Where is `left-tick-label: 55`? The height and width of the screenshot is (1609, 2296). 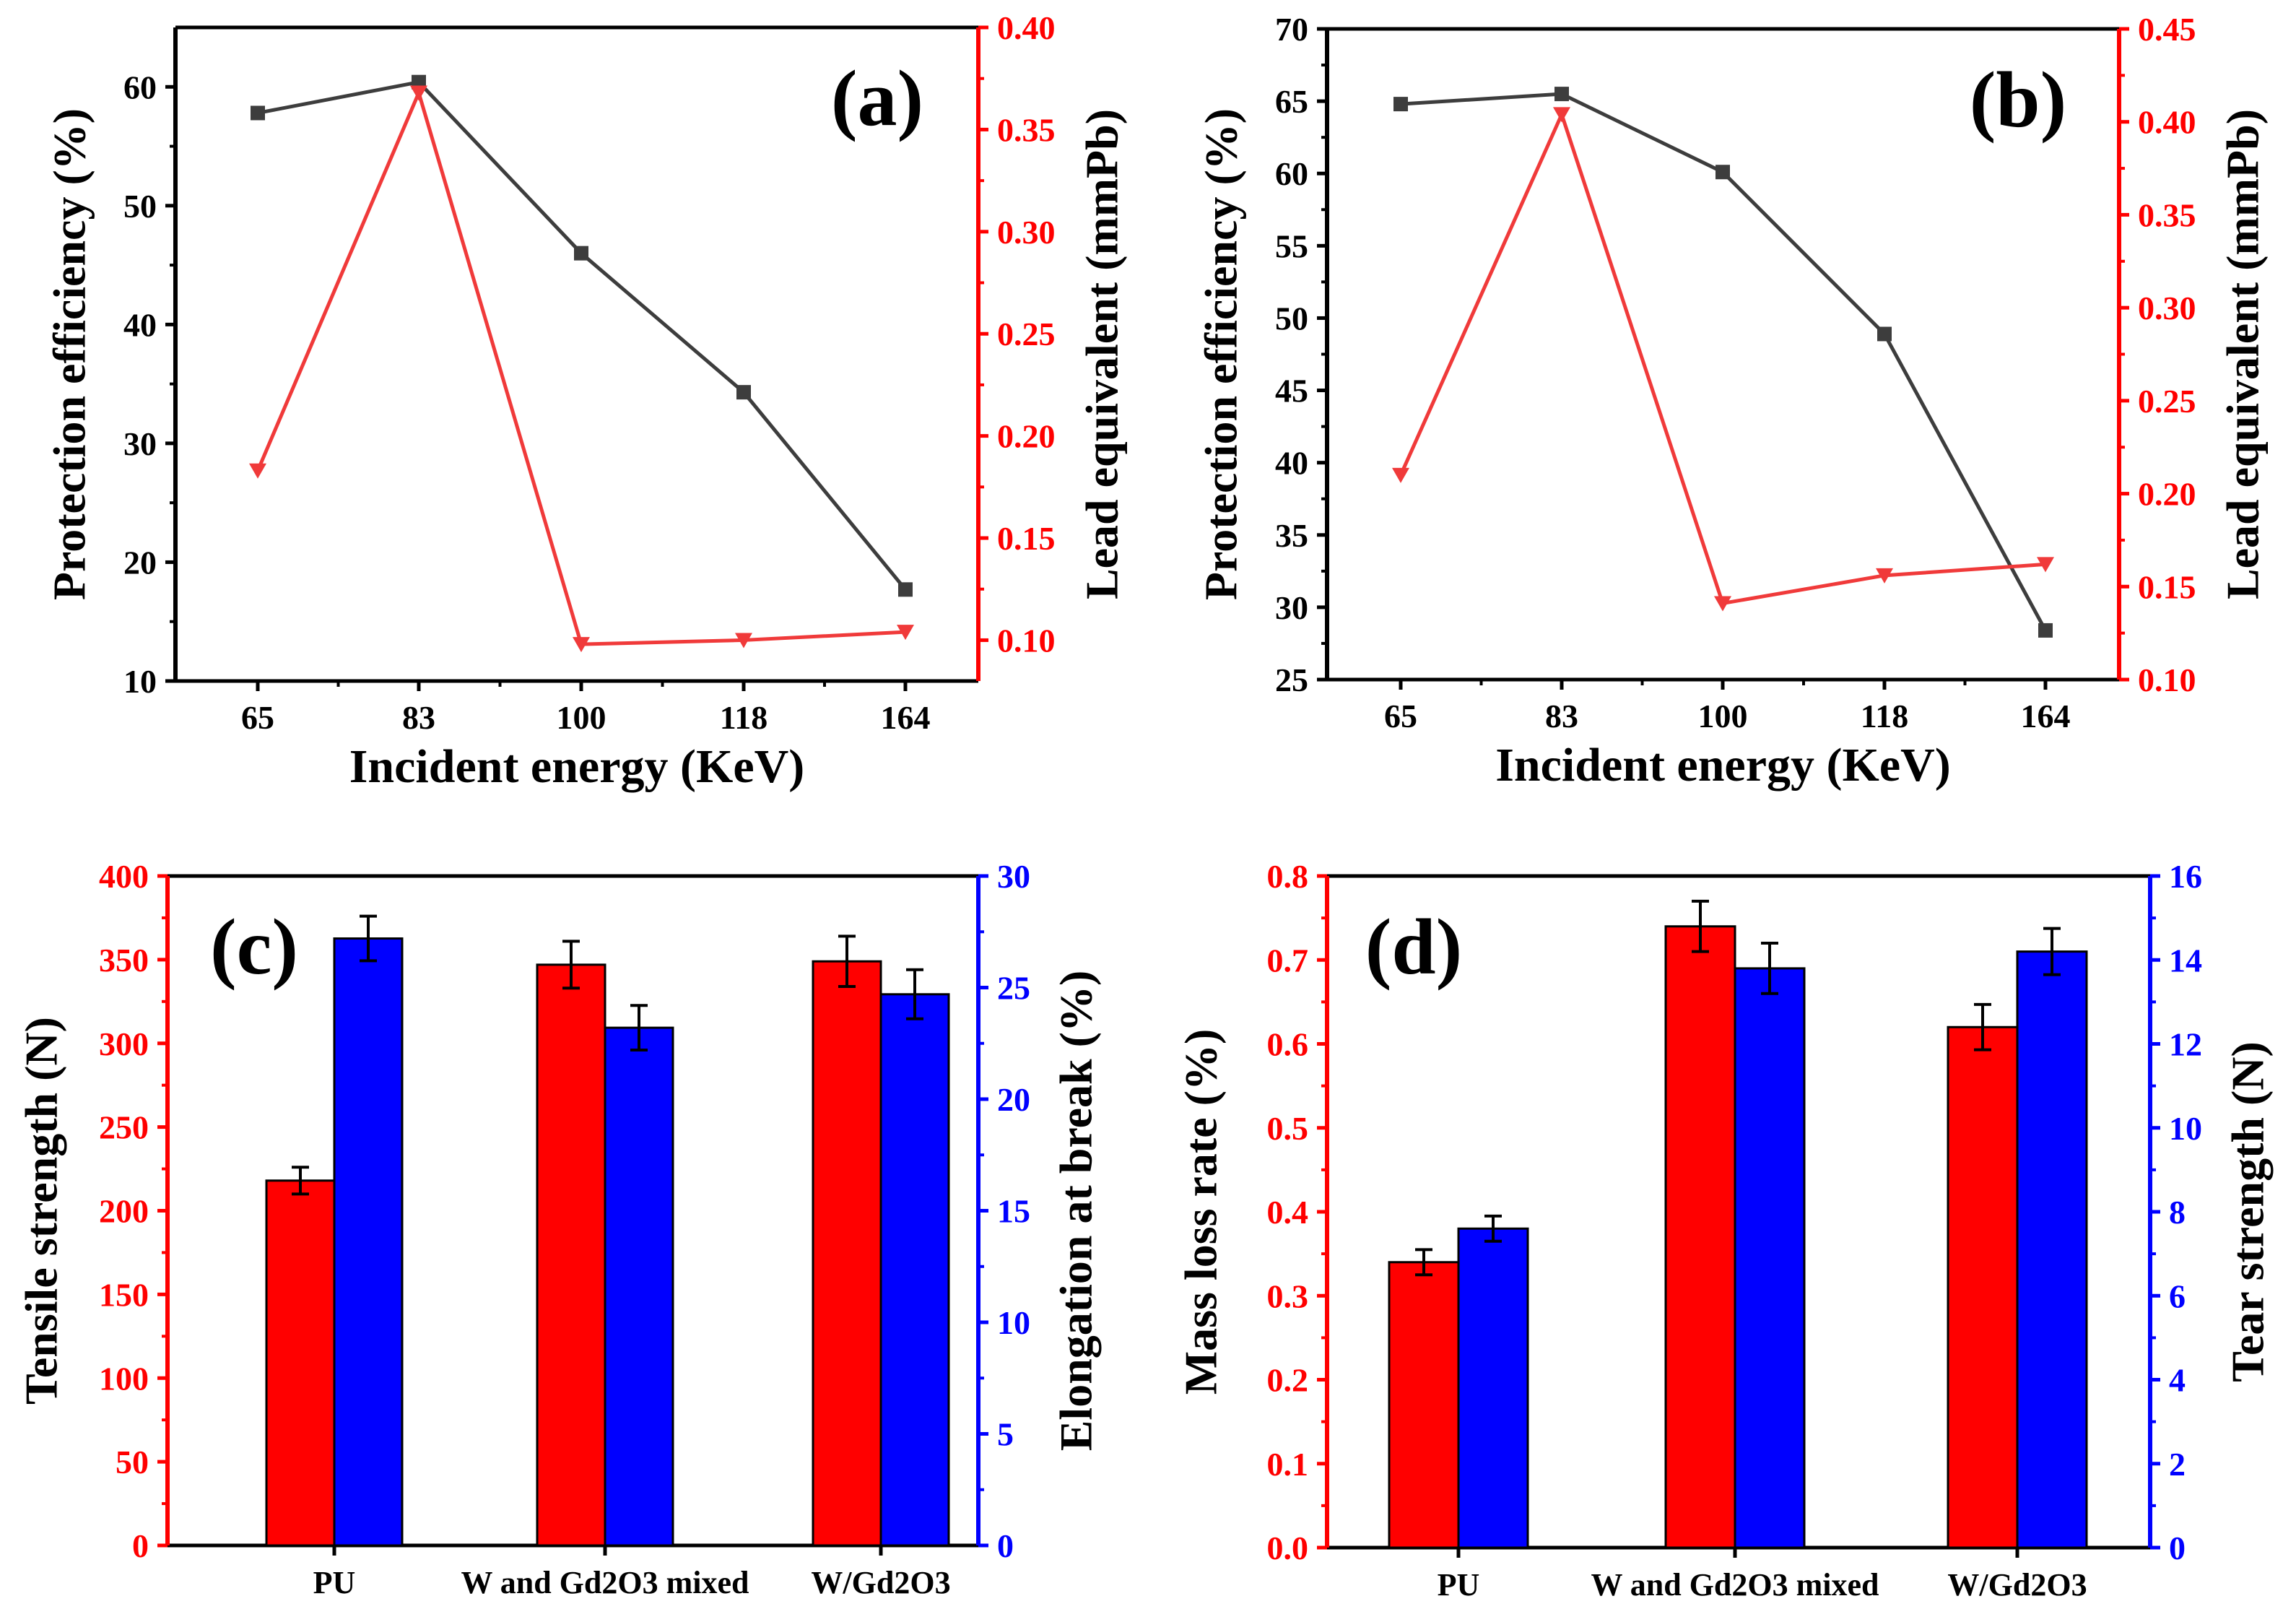
left-tick-label: 55 is located at coordinates (1291, 245).